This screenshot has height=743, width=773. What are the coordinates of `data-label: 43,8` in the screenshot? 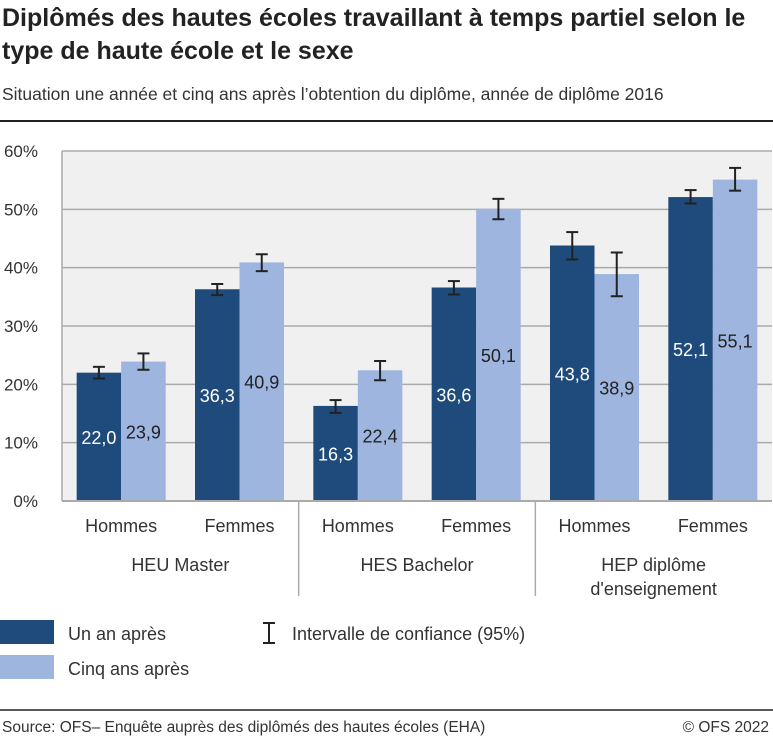 It's located at (572, 374).